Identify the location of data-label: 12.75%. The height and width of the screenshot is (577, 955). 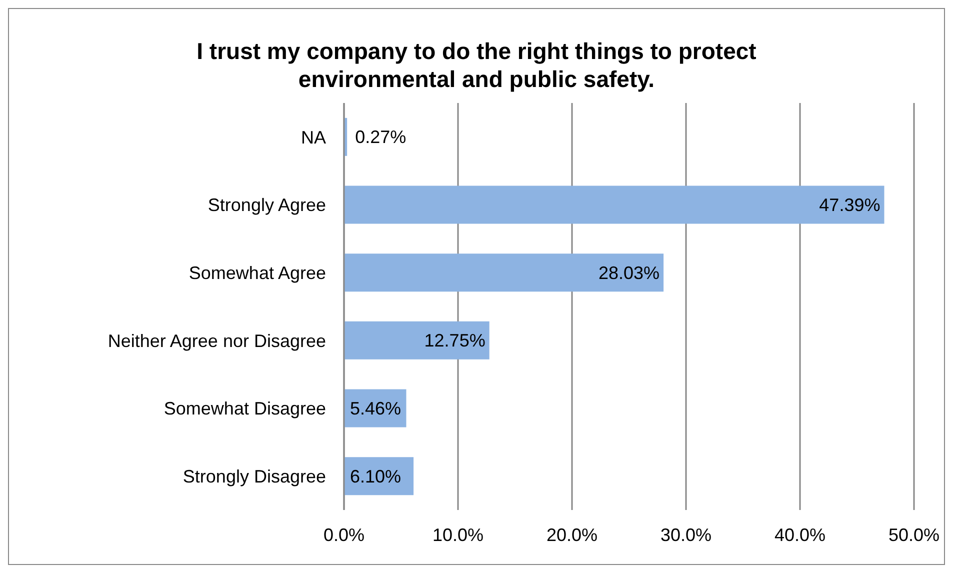
(455, 340).